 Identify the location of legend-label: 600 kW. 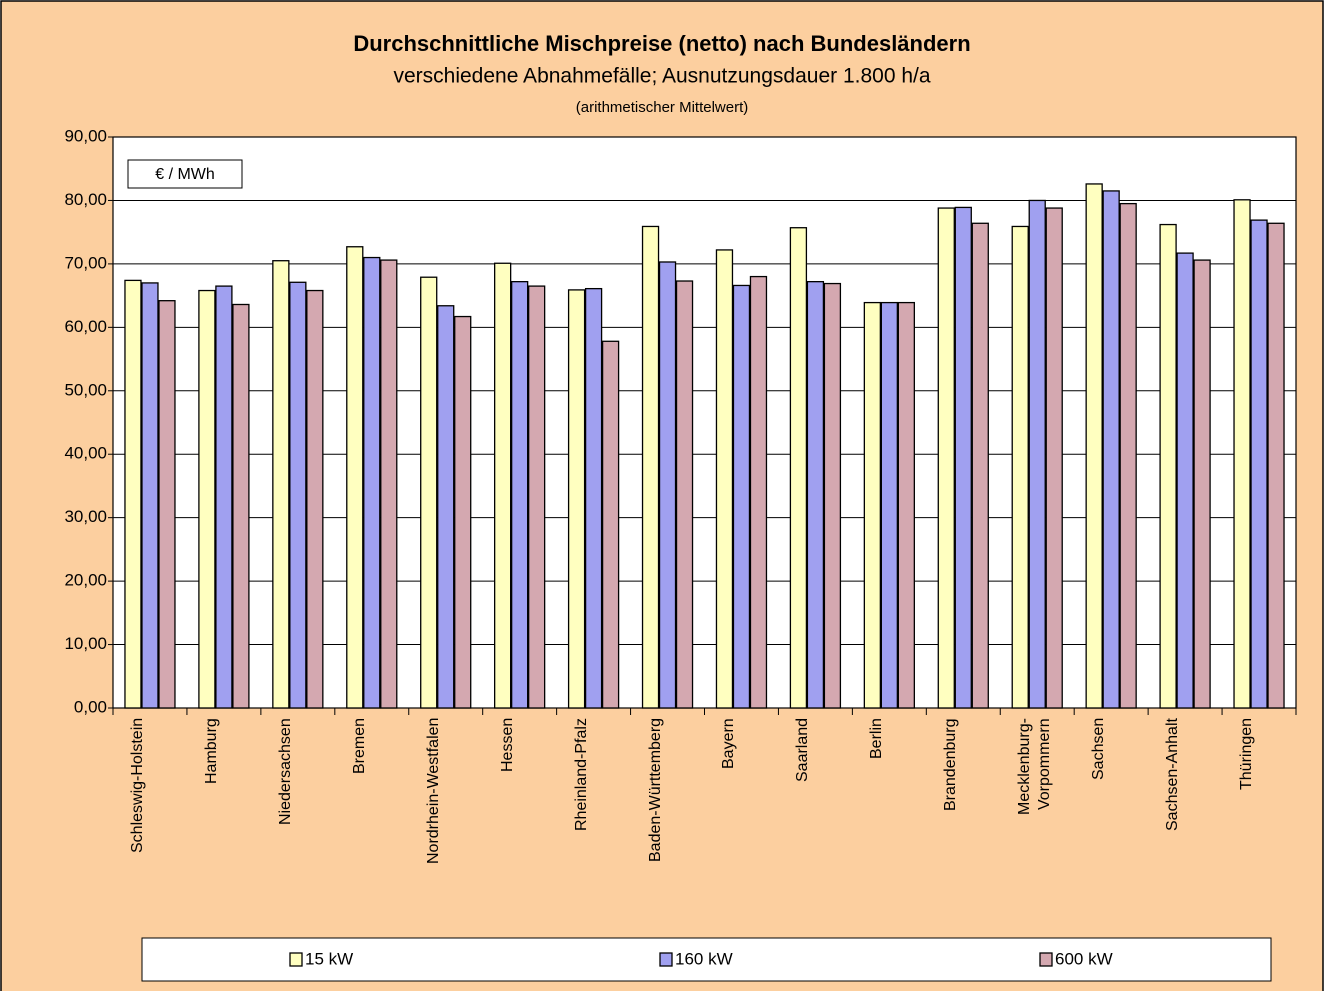
(1084, 958).